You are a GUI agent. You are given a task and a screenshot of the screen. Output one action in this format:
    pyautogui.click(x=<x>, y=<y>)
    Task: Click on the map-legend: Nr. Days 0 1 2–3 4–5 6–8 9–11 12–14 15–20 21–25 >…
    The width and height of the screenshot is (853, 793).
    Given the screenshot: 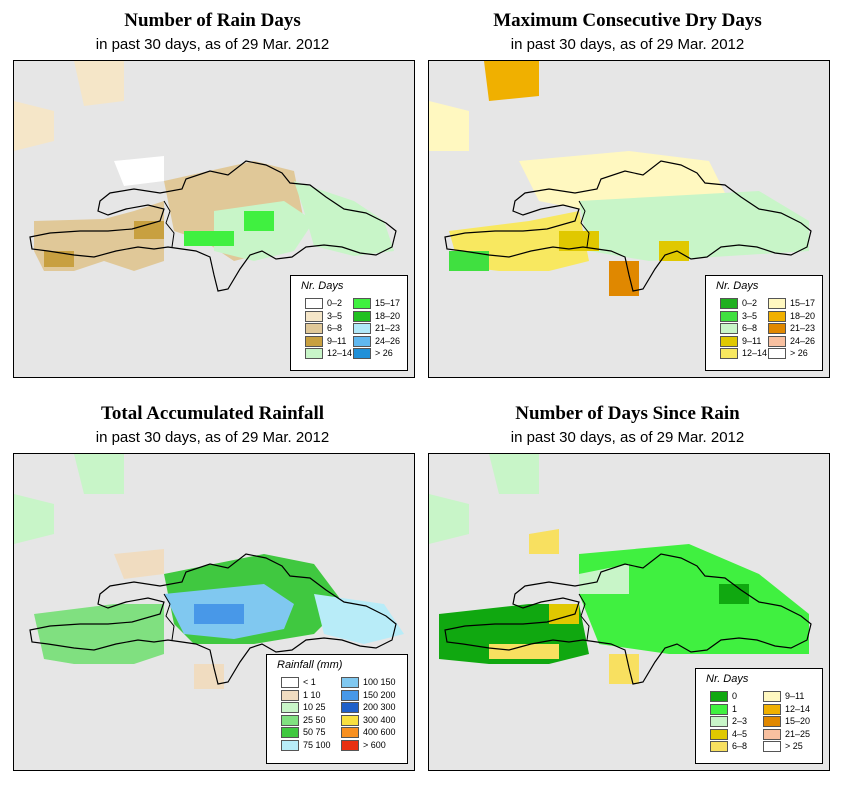 What is the action you would take?
    pyautogui.click(x=759, y=716)
    